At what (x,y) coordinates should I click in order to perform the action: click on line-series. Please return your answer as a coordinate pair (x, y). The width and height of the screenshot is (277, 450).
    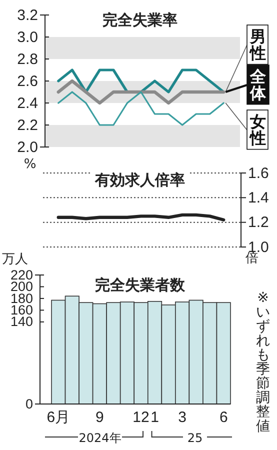
    Looking at the image, I should click on (141, 108).